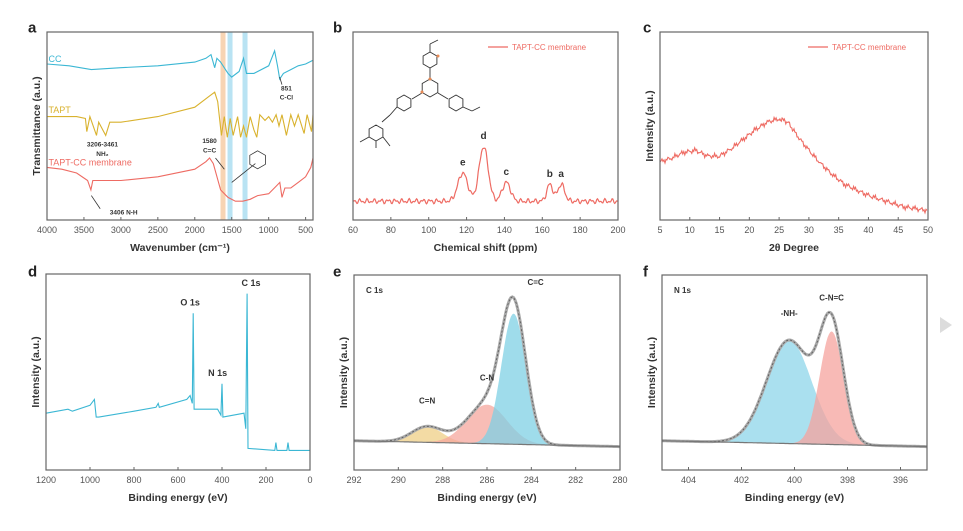  I want to click on x-tick-label: 100, so click(428, 230).